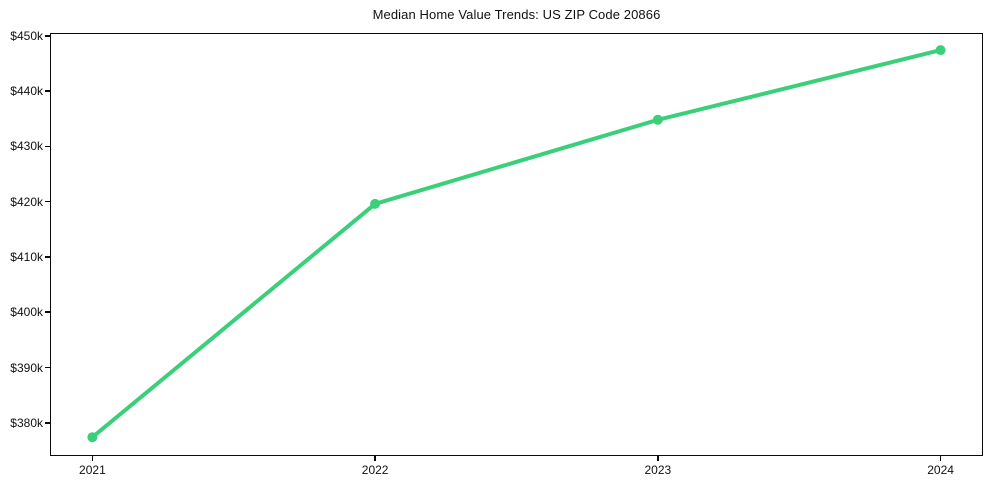 The height and width of the screenshot is (490, 990). What do you see at coordinates (26, 256) in the screenshot?
I see `y-axis-tick-label: $410k` at bounding box center [26, 256].